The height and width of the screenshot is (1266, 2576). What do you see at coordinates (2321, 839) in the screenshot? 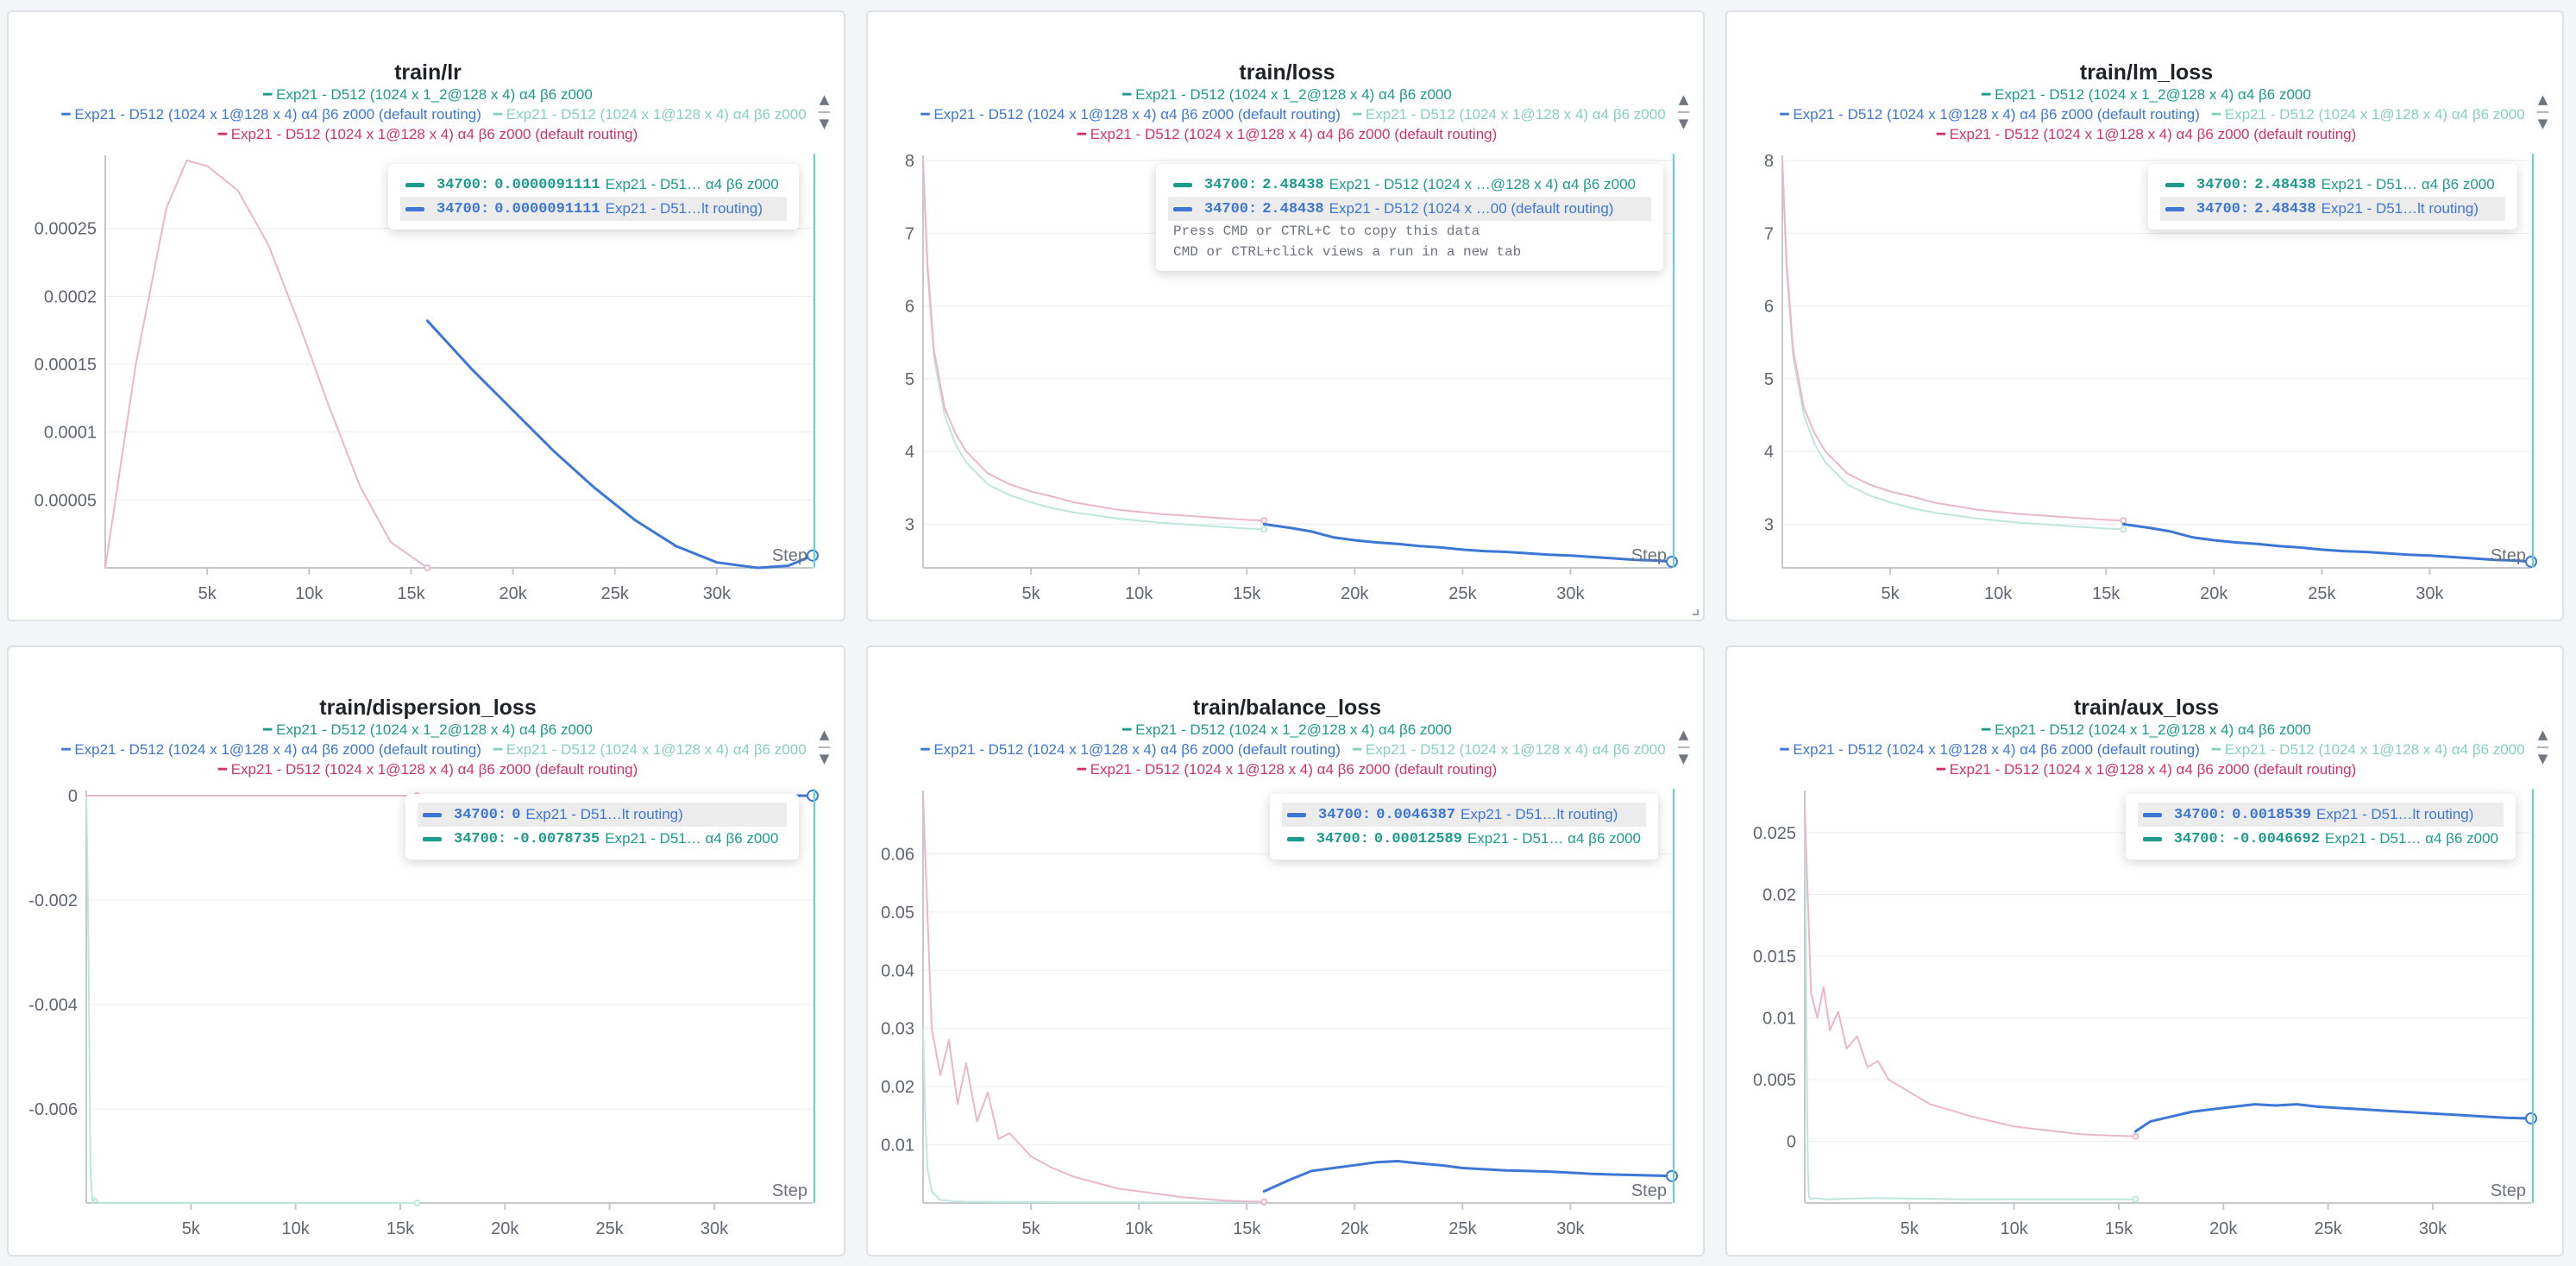
I see `tooltip-row: 34700: -0.0046692 Exp21 - D51… α4 β6 z000` at bounding box center [2321, 839].